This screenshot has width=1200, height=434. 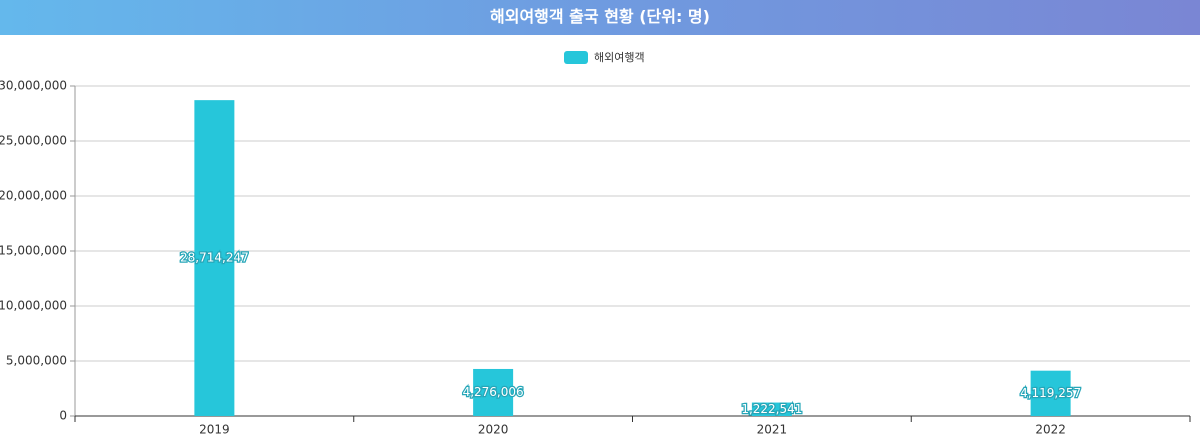 I want to click on y-tick-label: 20,000,000, so click(x=33, y=196).